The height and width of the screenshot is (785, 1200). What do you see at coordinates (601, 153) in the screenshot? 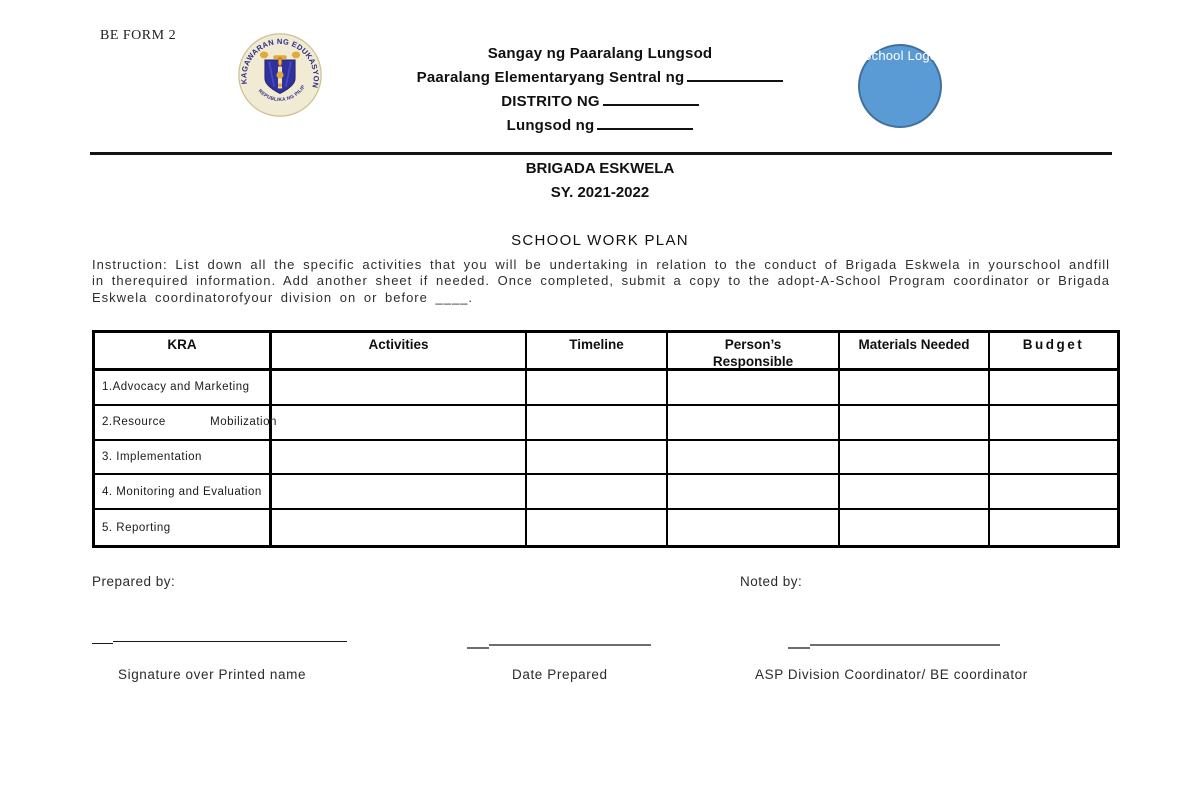
I see `header-divider-rule` at bounding box center [601, 153].